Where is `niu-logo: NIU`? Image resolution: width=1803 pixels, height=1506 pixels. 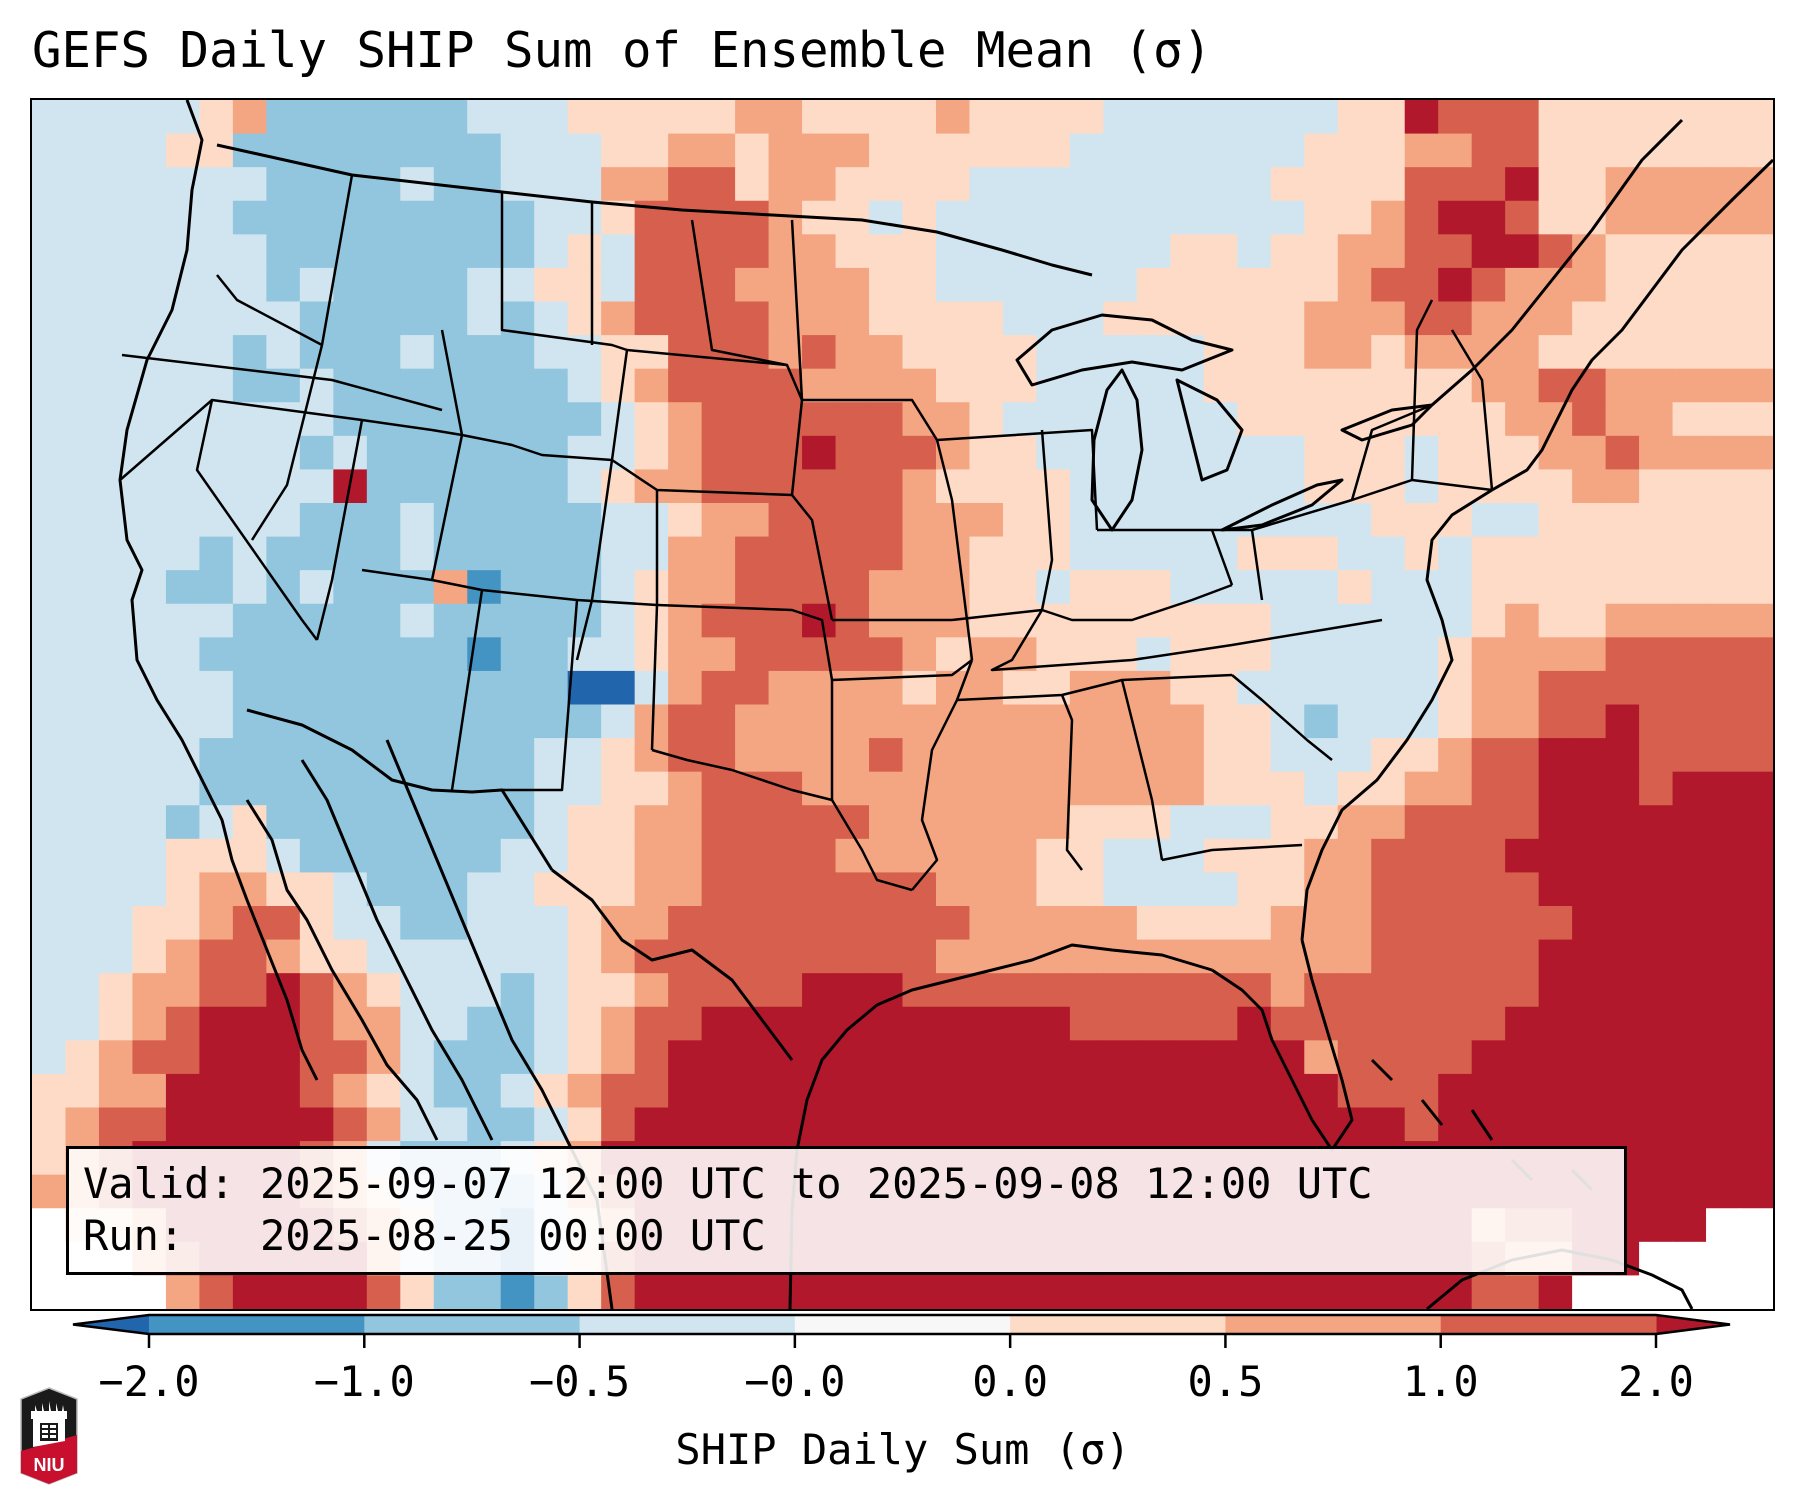 niu-logo: NIU is located at coordinates (49, 1436).